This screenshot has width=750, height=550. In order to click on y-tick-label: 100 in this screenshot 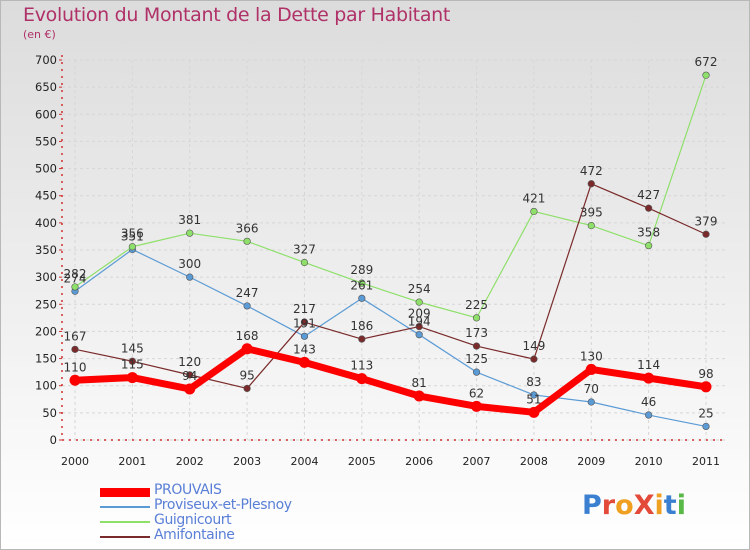, I will do `click(46, 386)`.